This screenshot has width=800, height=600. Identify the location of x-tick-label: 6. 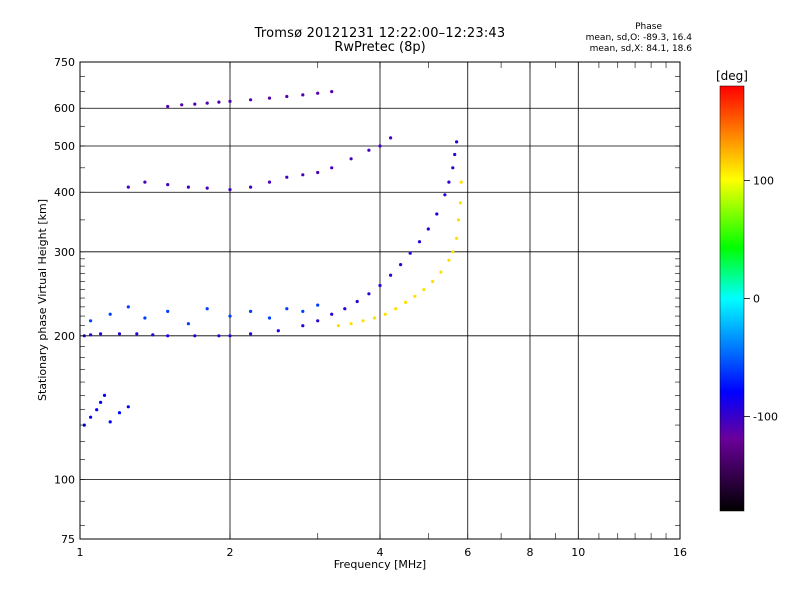
(467, 552).